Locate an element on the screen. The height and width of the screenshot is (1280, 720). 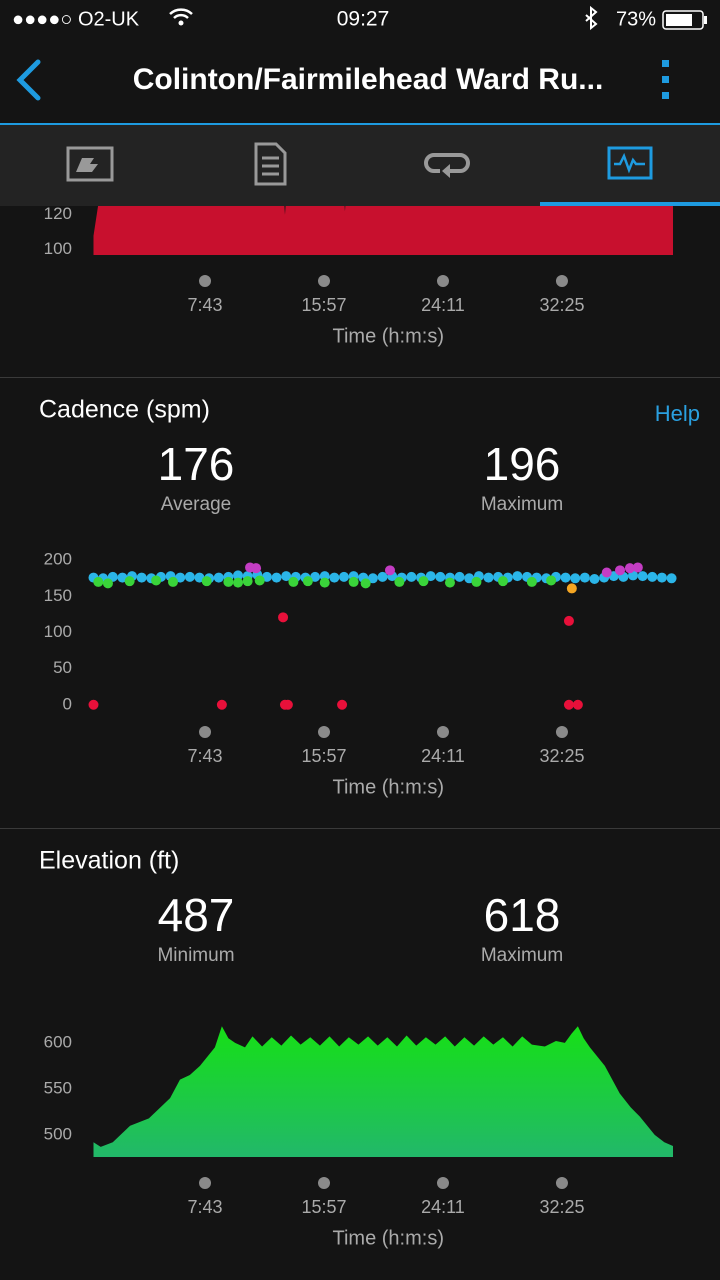
clock: 09:27 is located at coordinates (363, 19).